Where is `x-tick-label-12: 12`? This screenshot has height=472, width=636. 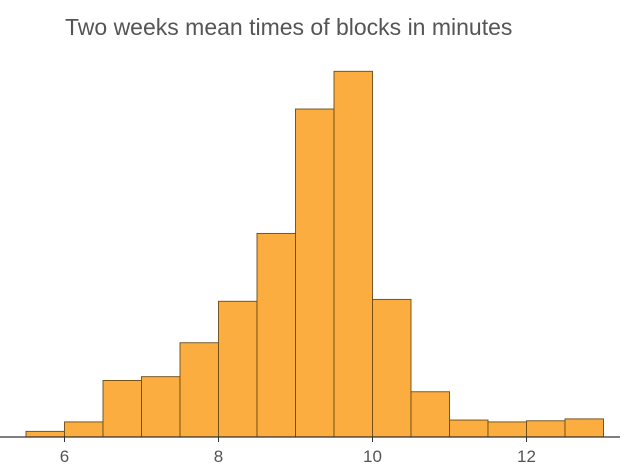 x-tick-label-12: 12 is located at coordinates (526, 456).